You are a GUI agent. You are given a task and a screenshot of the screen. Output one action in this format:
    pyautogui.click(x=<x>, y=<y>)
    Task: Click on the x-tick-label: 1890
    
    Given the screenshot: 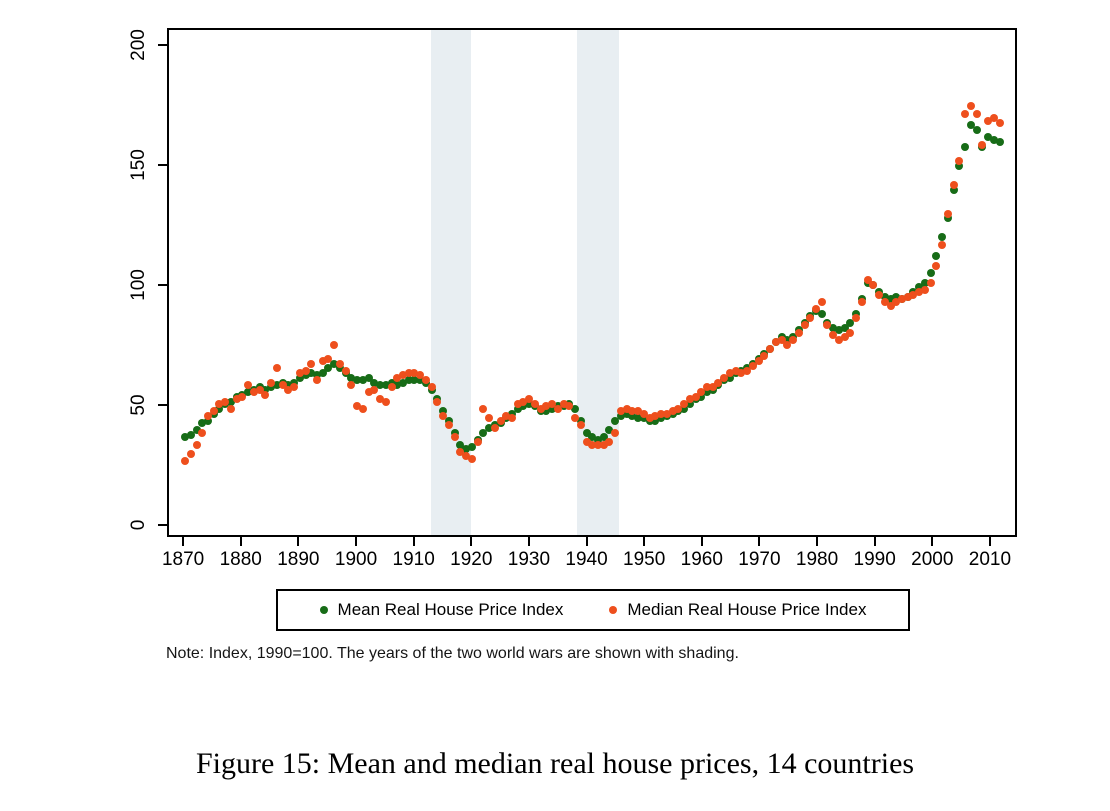 What is the action you would take?
    pyautogui.click(x=298, y=559)
    